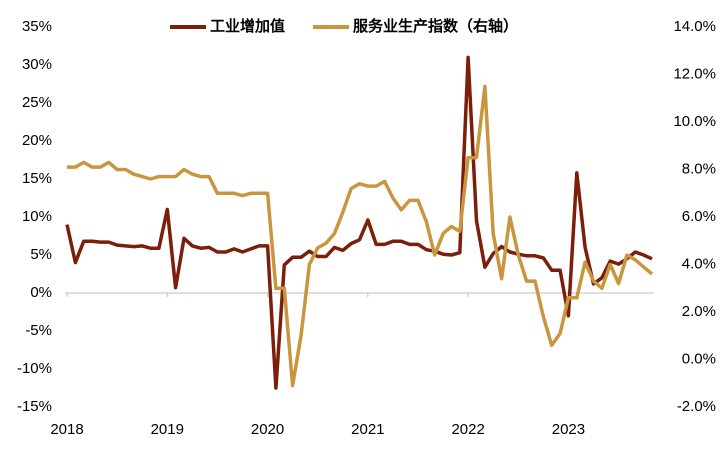  Describe the element at coordinates (267, 429) in the screenshot. I see `x-tick-label: 2020` at that location.